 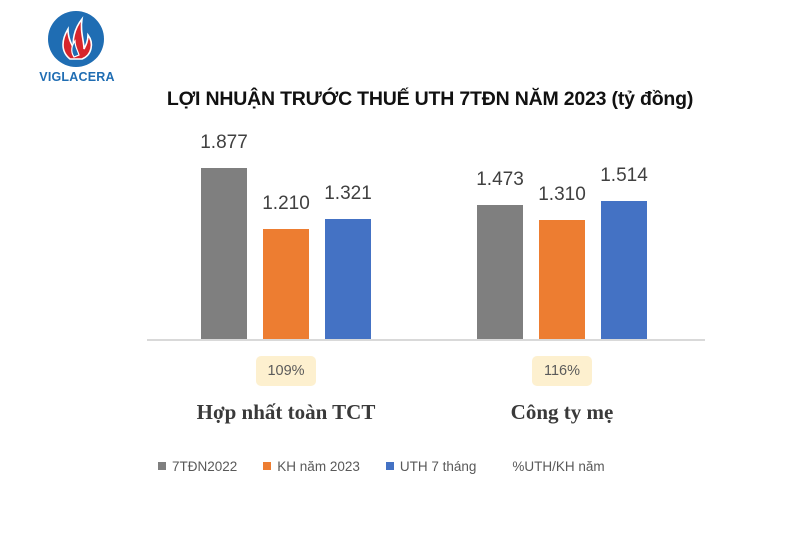 What do you see at coordinates (318, 466) in the screenshot?
I see `legend-label: KH năm 2023` at bounding box center [318, 466].